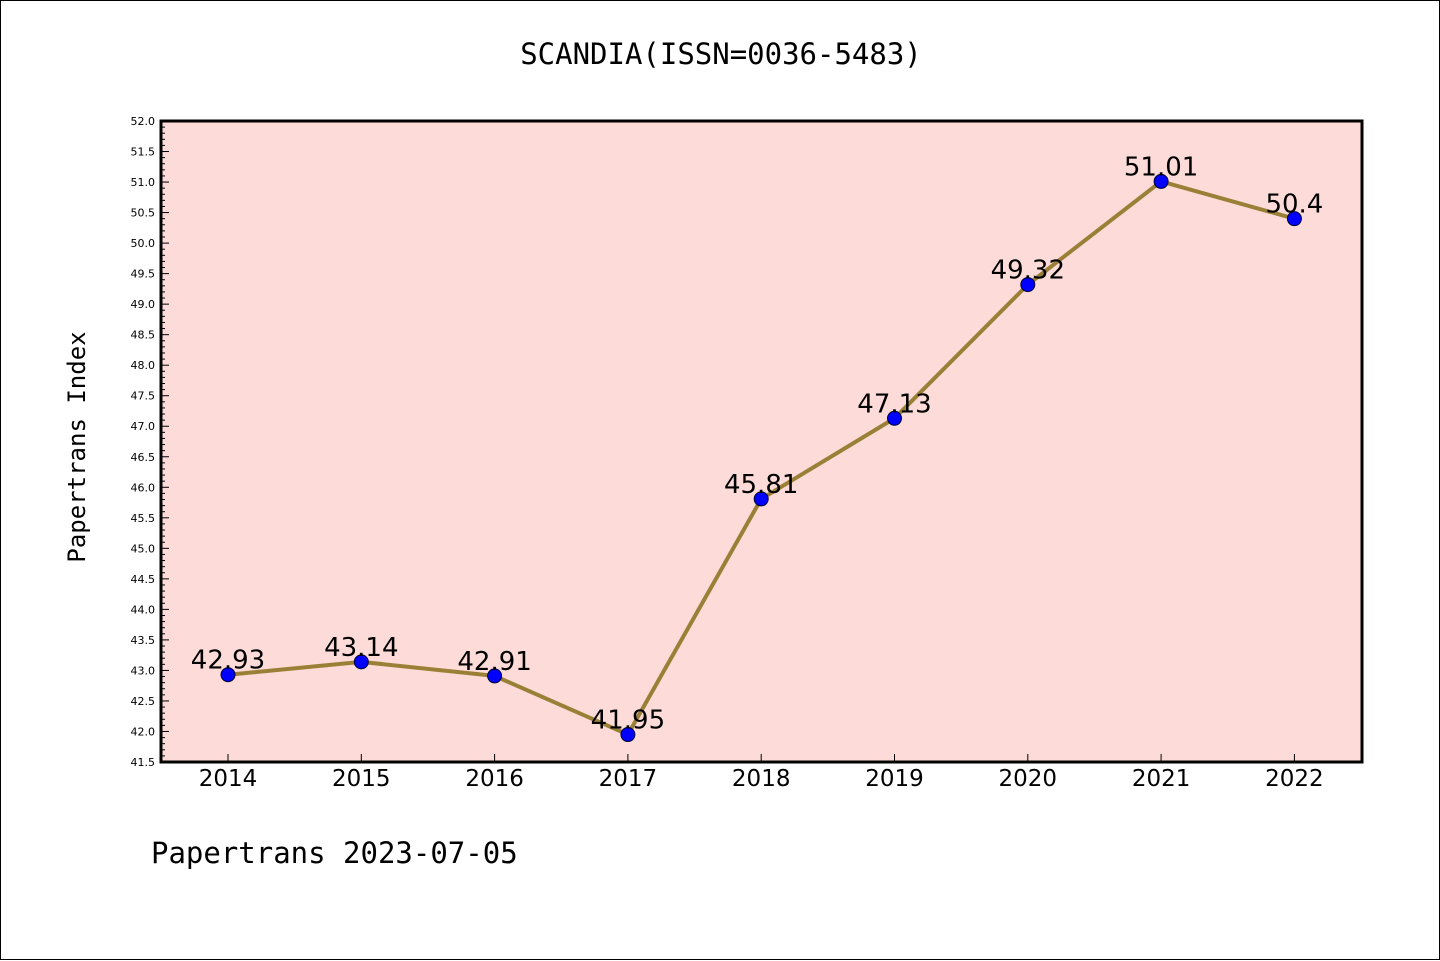 The height and width of the screenshot is (961, 1440). Describe the element at coordinates (143, 487) in the screenshot. I see `y-tick-label: 46.0` at that location.